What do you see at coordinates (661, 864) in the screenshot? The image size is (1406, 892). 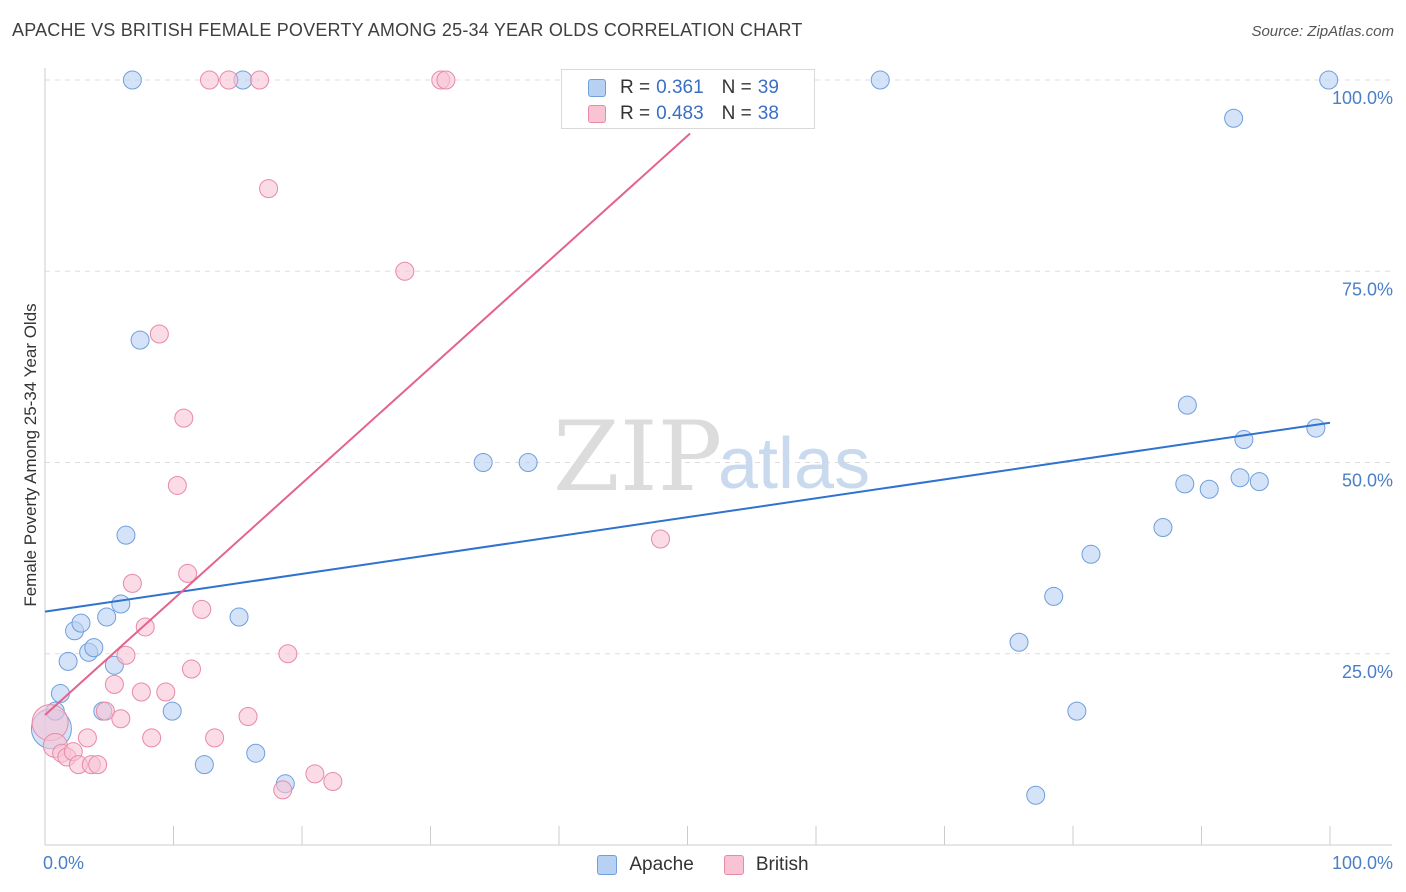 I see `bottom-legend-label-apache: Apache` at bounding box center [661, 864].